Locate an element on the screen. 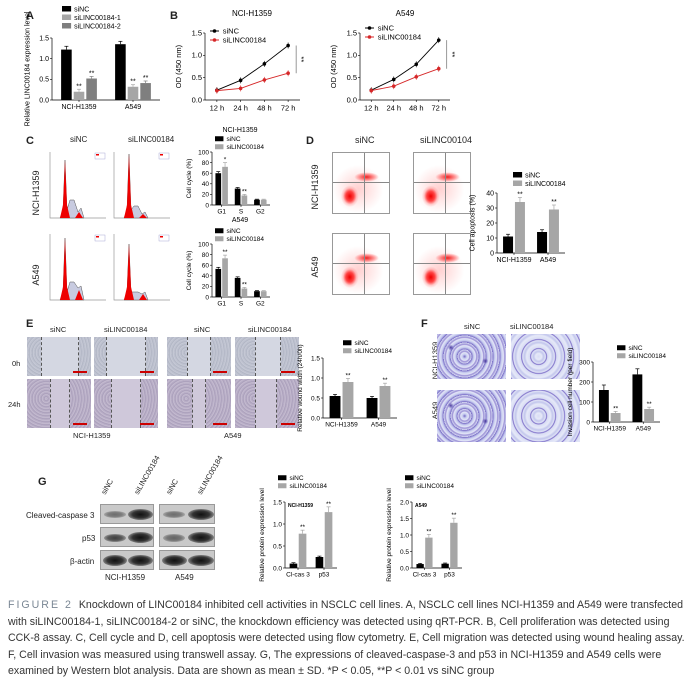 The image size is (692, 680). b2-y-tick-label: 1.5 is located at coordinates (352, 32).